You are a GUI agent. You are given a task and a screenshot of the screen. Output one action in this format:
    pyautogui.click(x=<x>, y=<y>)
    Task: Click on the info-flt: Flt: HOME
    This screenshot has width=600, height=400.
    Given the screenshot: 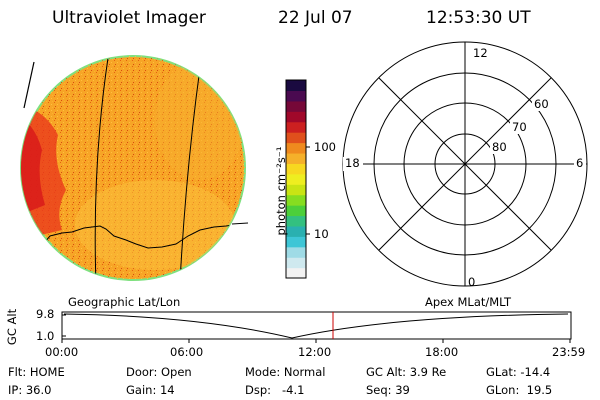 What is the action you would take?
    pyautogui.click(x=36, y=372)
    